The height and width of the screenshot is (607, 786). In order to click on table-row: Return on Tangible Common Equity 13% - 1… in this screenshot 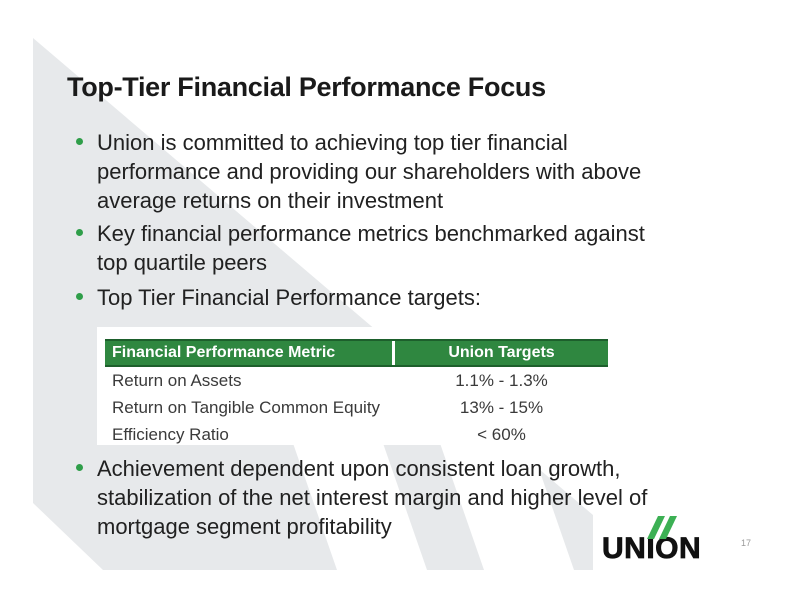, I will do `click(356, 407)`.